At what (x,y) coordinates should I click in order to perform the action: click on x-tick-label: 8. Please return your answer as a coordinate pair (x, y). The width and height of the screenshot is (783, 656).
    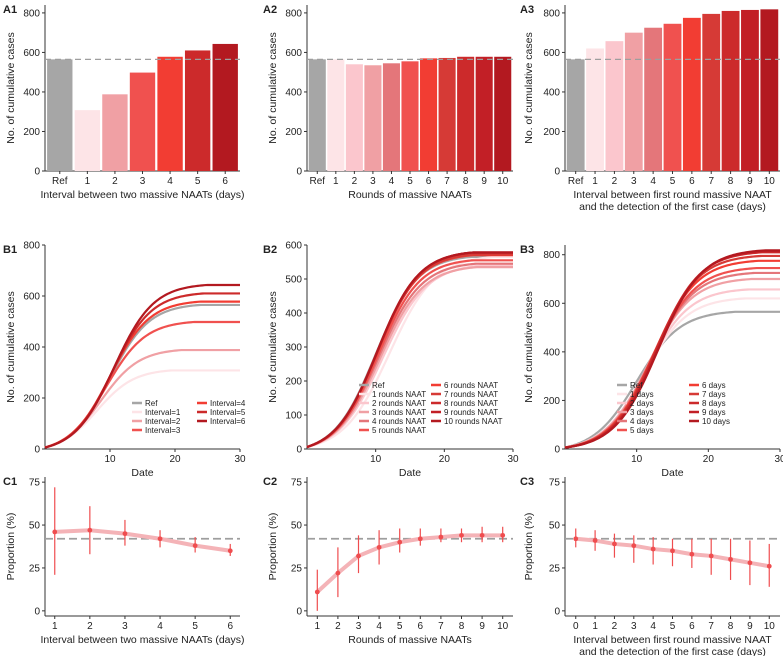
    Looking at the image, I should click on (731, 181).